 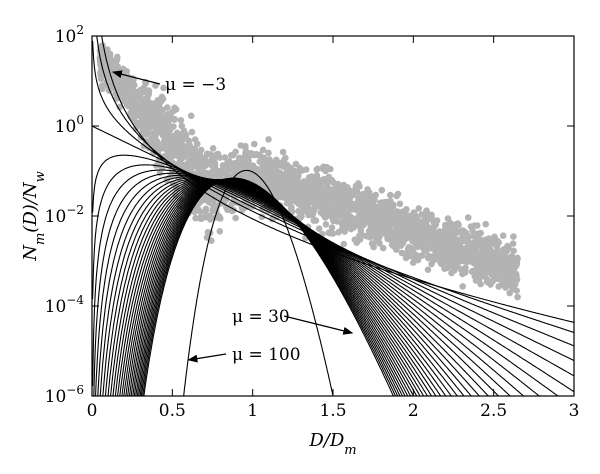 I want to click on y-tick-label: 10⁰, so click(x=69, y=125).